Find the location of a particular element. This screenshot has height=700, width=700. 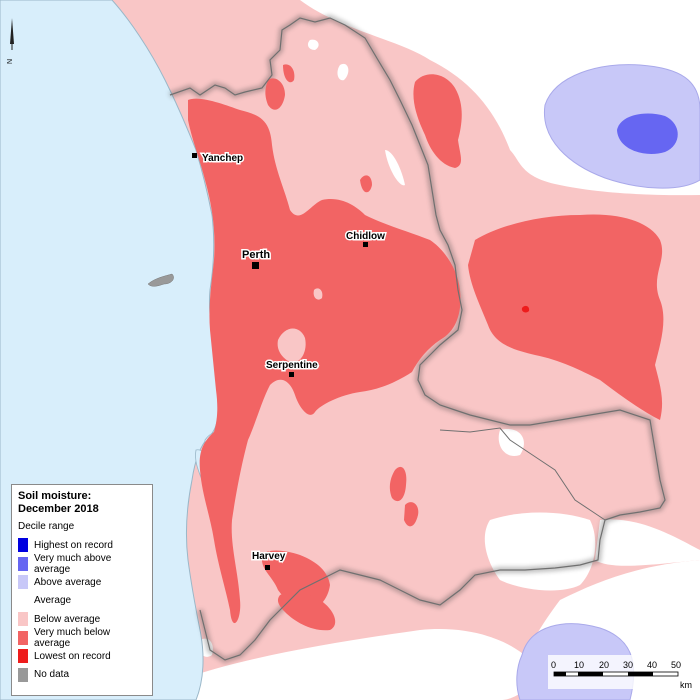

town-perth: Perth is located at coordinates (256, 258).